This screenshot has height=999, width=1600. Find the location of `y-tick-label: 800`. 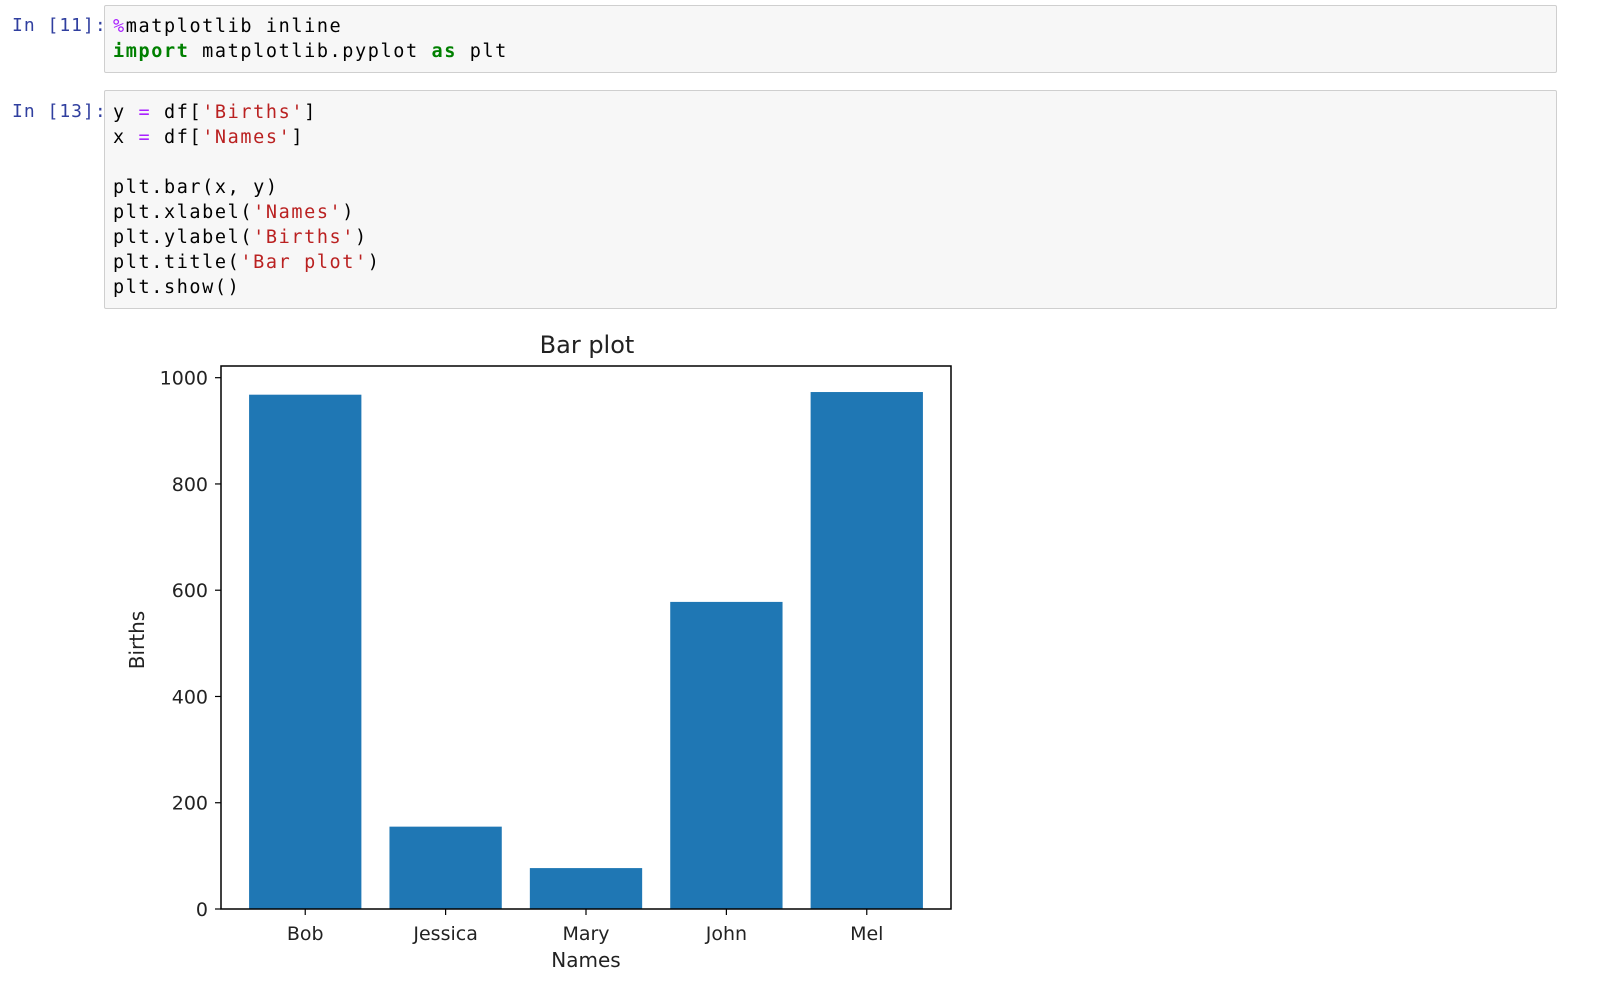

y-tick-label: 800 is located at coordinates (190, 485).